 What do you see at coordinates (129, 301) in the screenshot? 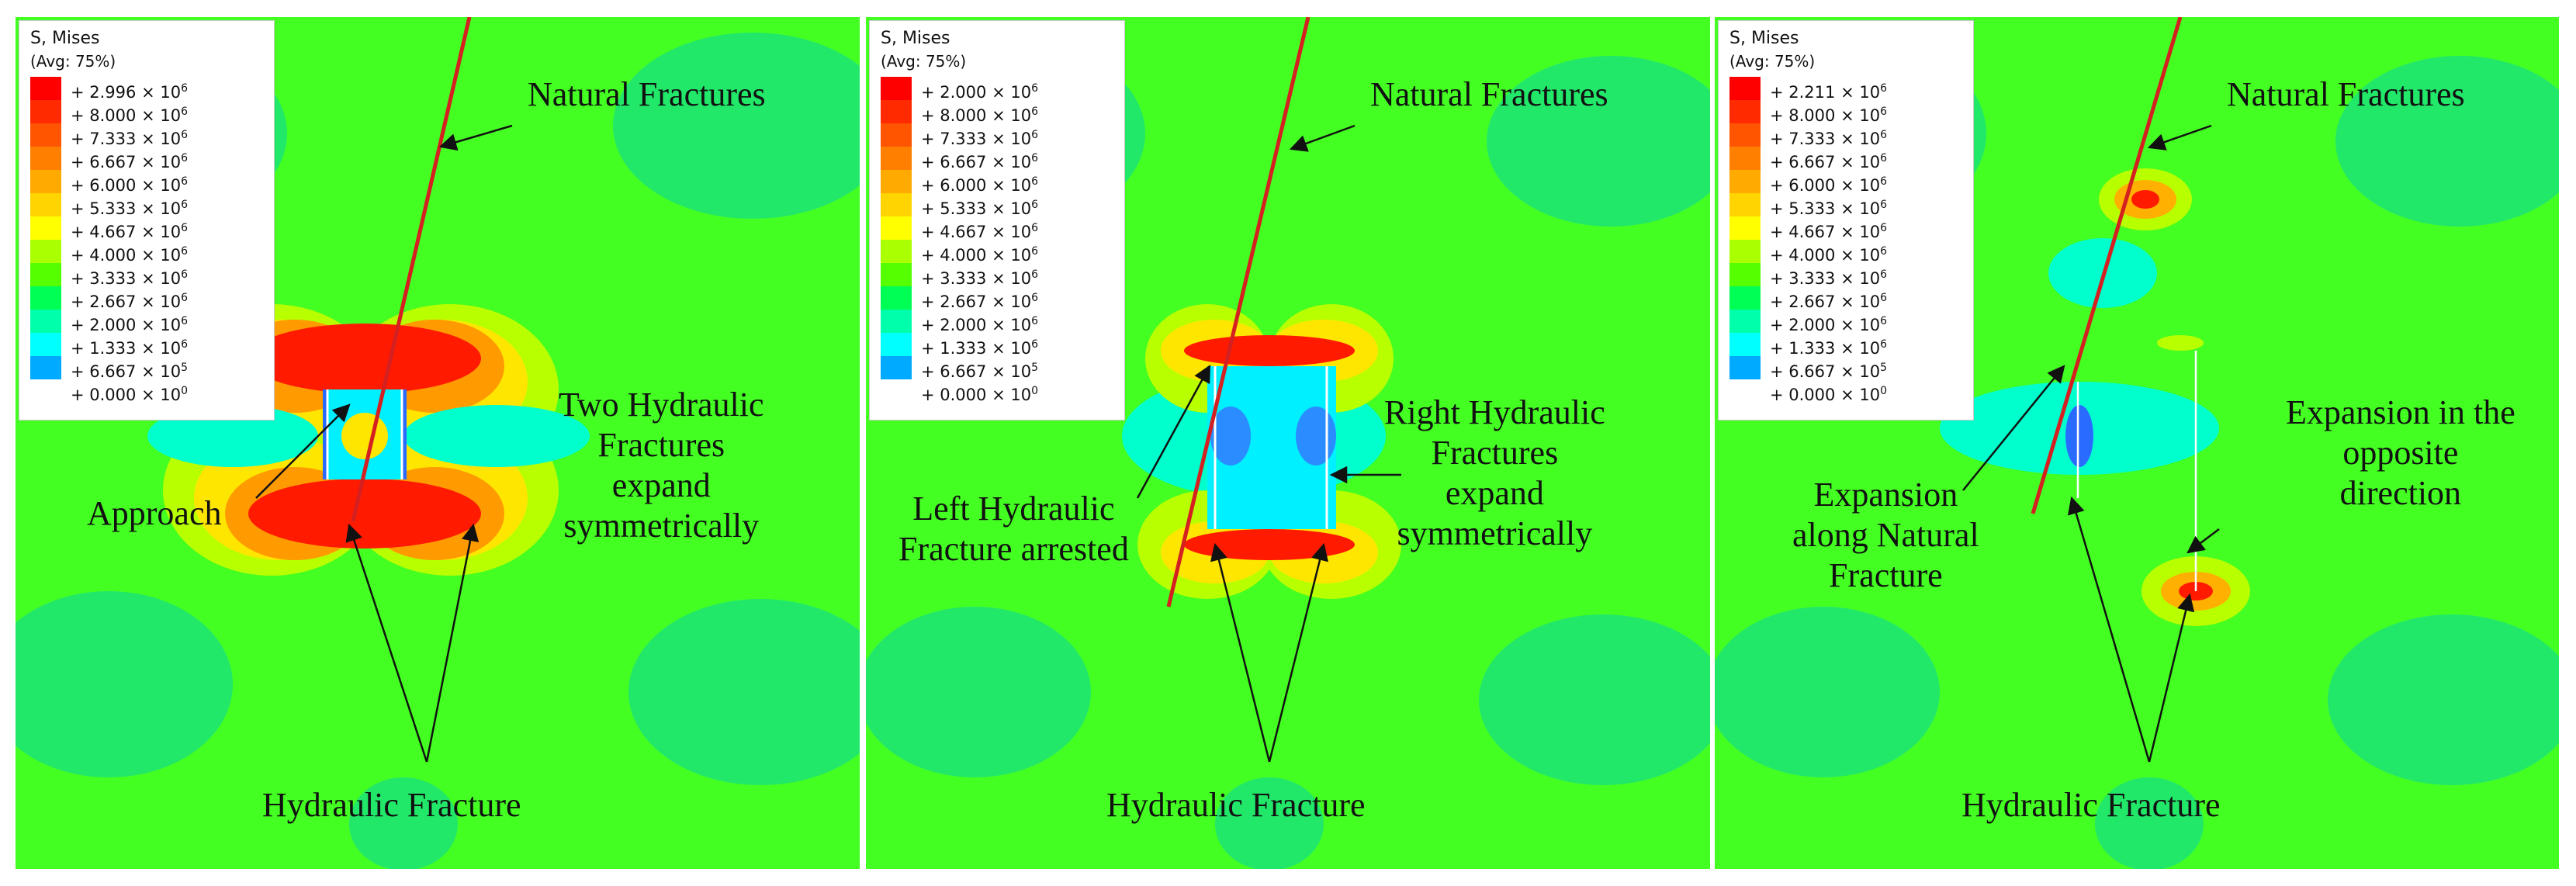
I see `legend-value: + 2.667 × 106` at bounding box center [129, 301].